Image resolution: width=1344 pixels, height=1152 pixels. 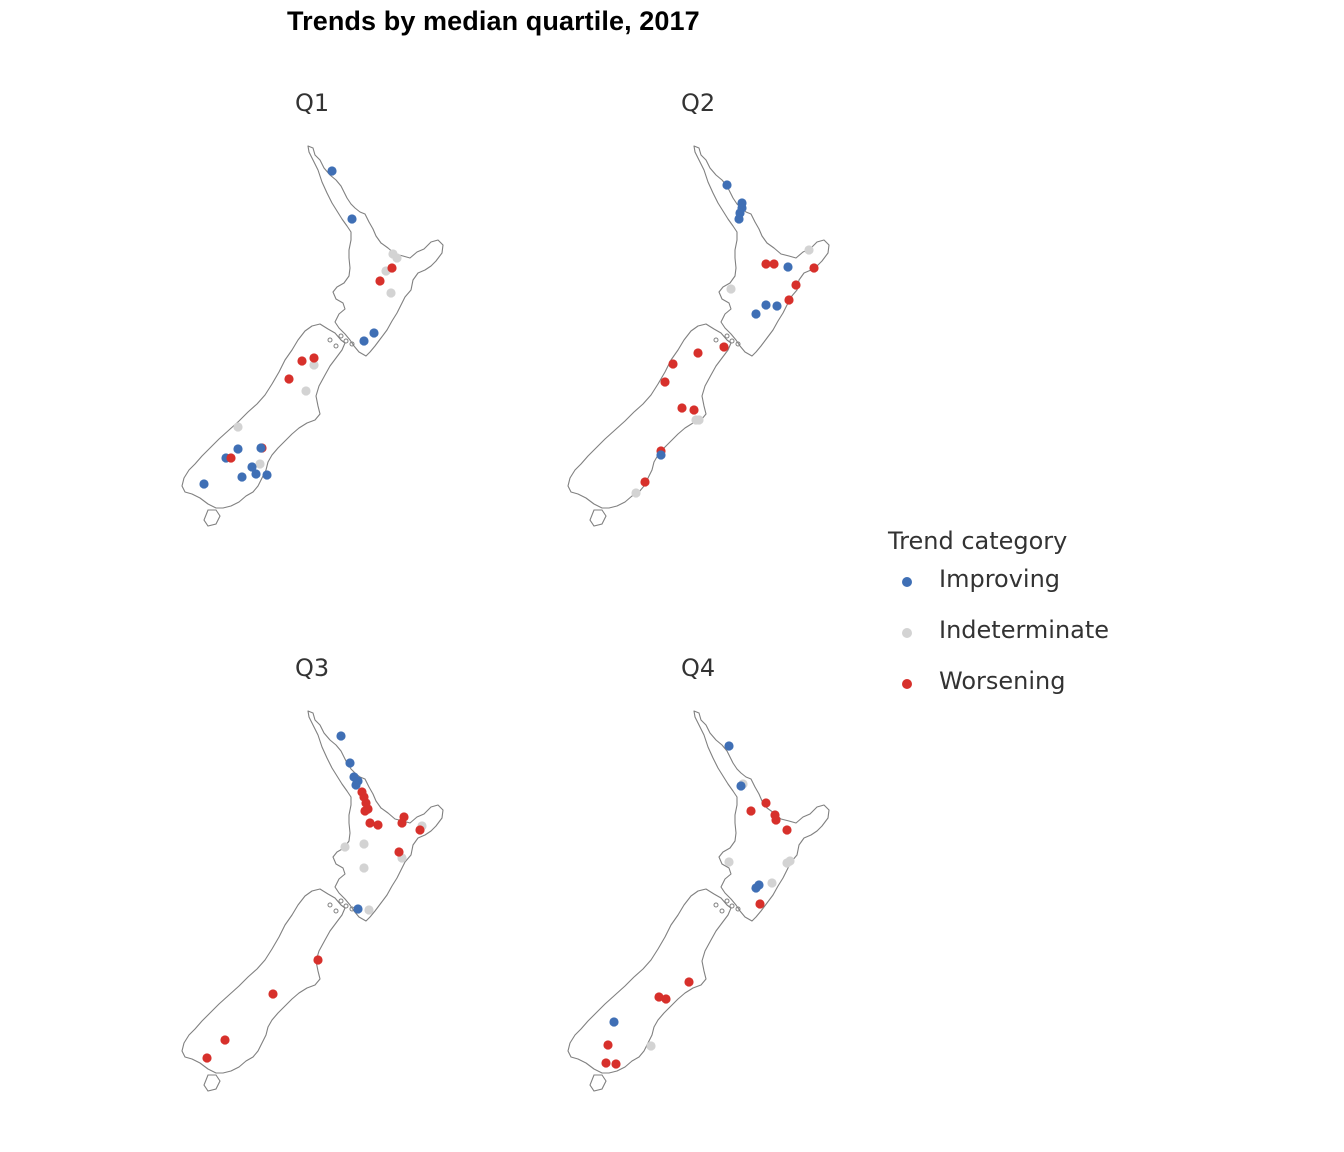 I want to click on panel-label-q4: Q4, so click(x=698, y=668).